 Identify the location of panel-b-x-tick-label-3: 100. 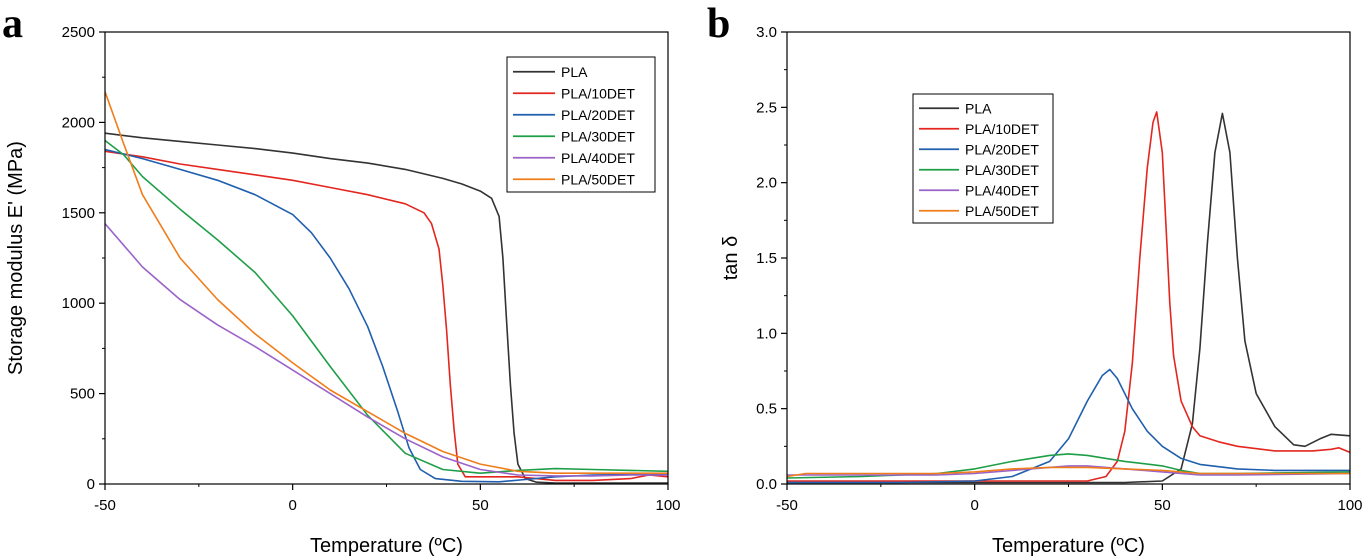
(1349, 505).